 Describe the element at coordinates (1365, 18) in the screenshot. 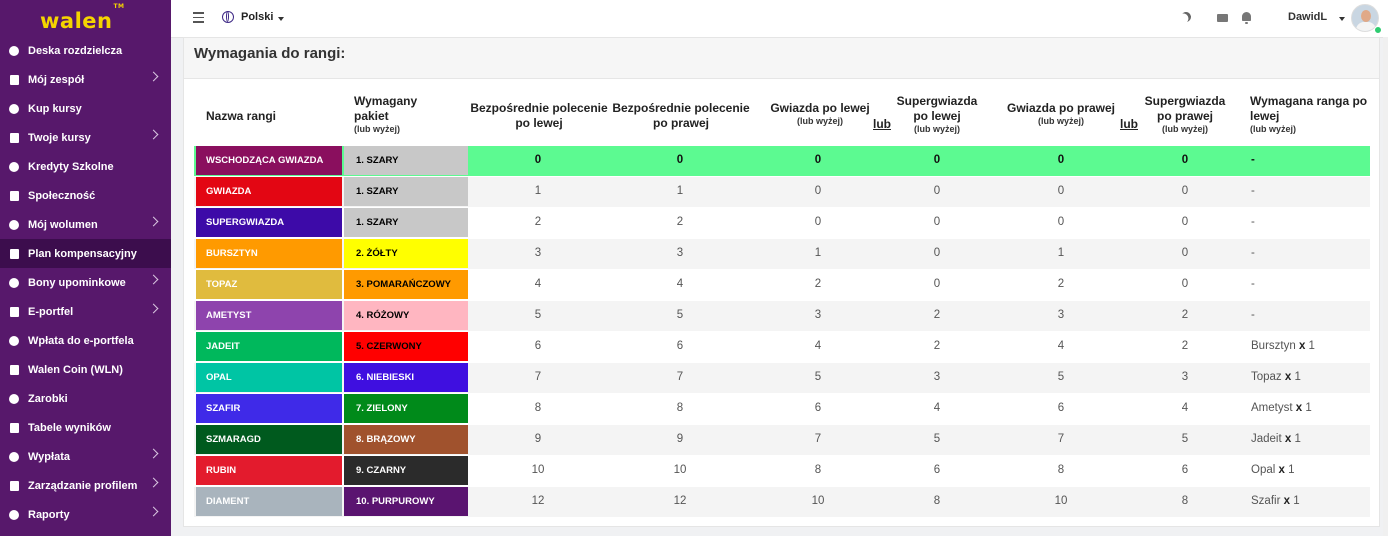

I see `avatar` at that location.